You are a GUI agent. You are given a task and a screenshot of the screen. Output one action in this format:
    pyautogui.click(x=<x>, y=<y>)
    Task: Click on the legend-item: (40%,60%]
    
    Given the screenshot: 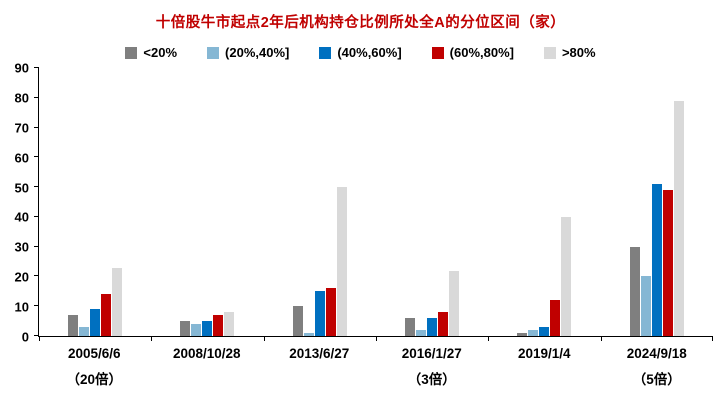 What is the action you would take?
    pyautogui.click(x=360, y=52)
    